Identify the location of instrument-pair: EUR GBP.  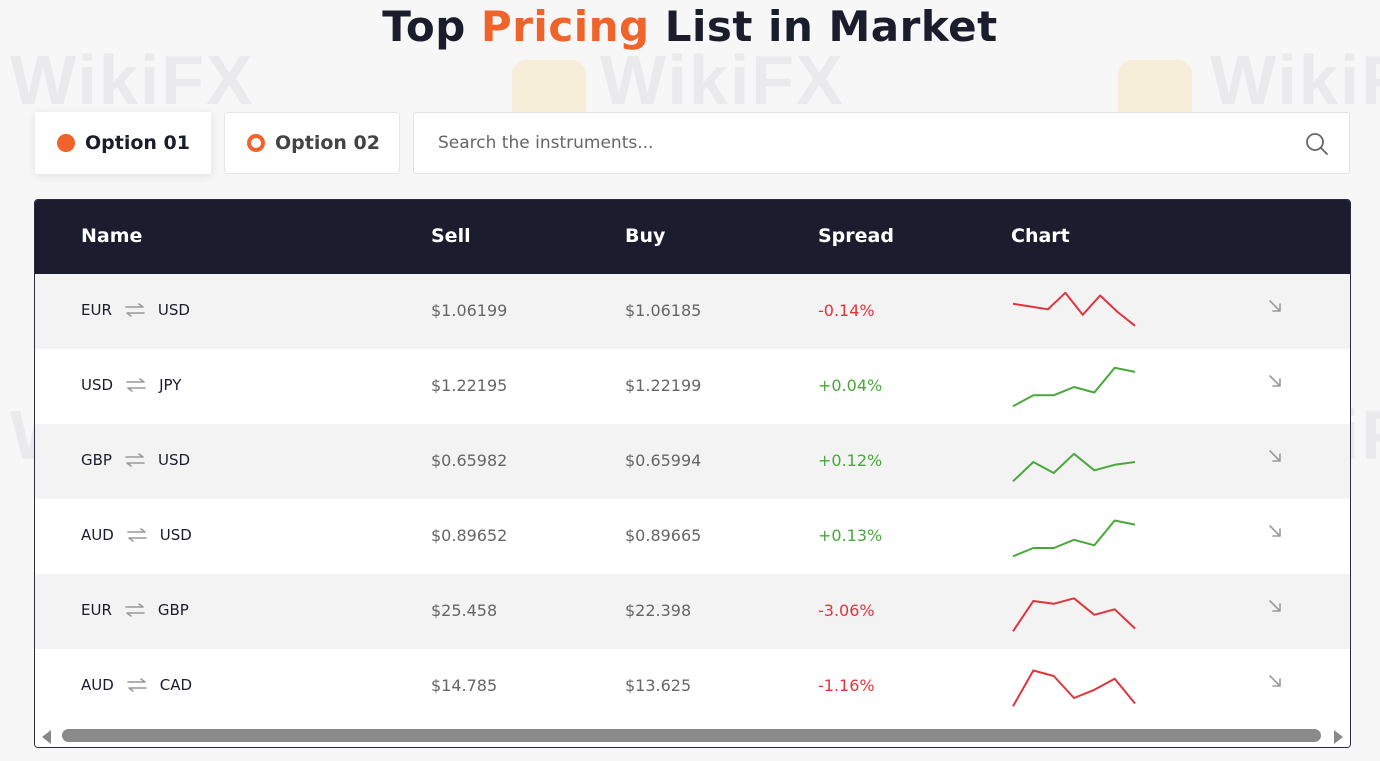
(135, 610).